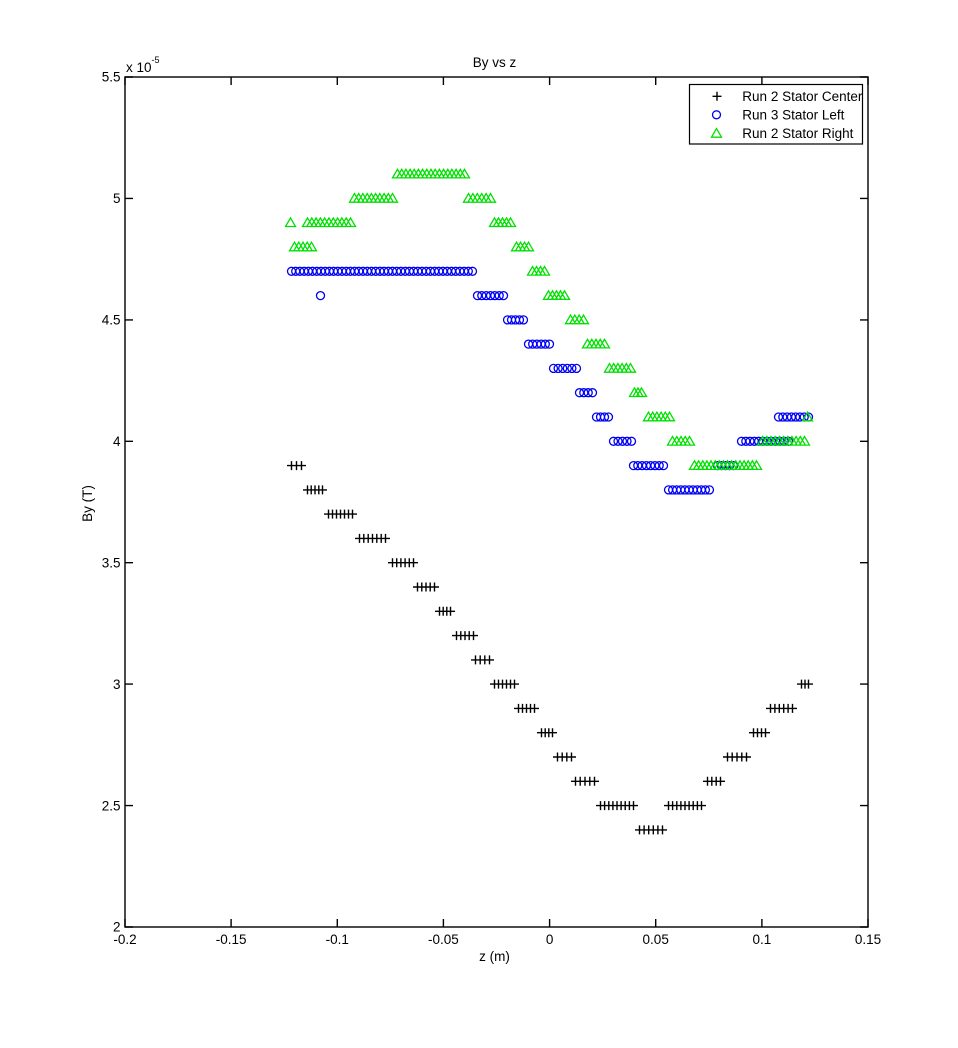 This screenshot has height=1048, width=958. What do you see at coordinates (443, 939) in the screenshot?
I see `svg-text: -0.05` at bounding box center [443, 939].